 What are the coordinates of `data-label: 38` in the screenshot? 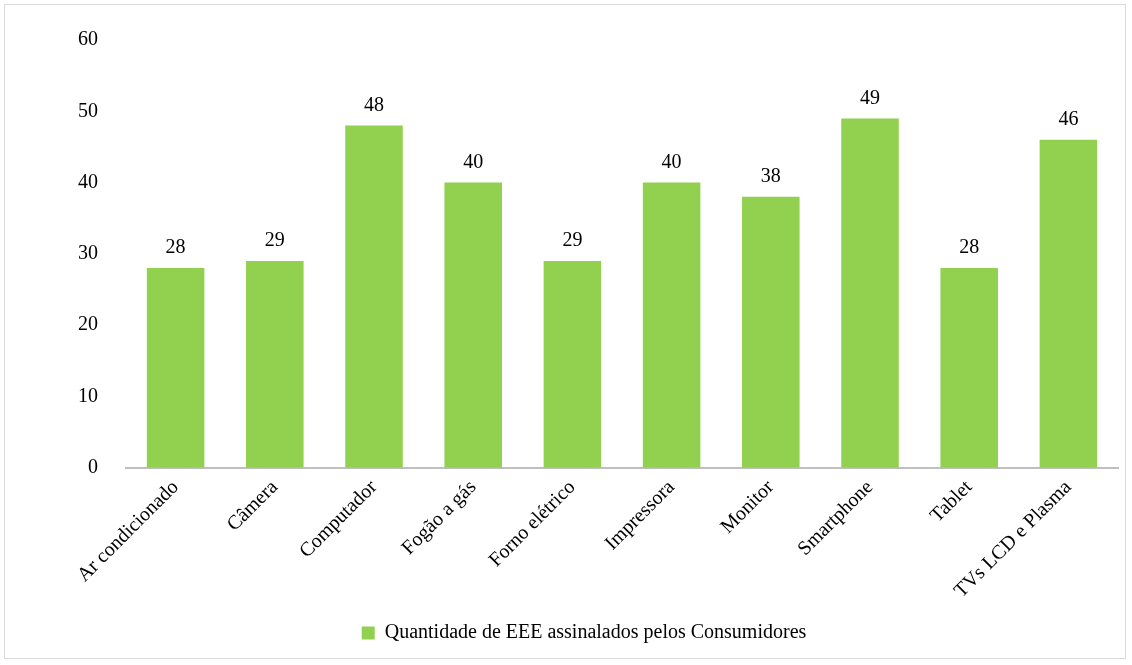 It's located at (770, 175).